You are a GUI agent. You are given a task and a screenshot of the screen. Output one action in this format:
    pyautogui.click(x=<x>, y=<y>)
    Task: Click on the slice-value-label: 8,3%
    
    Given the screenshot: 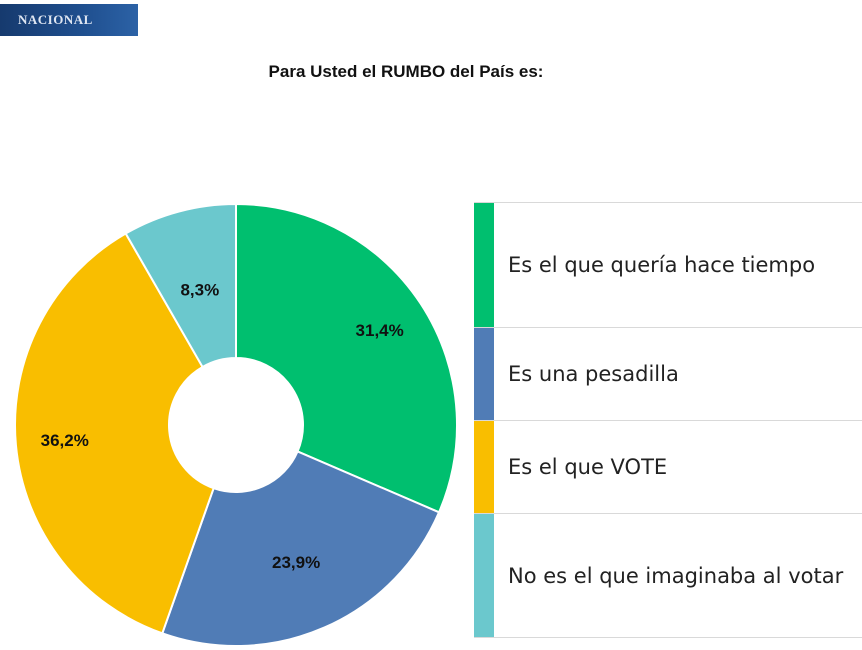 What is the action you would take?
    pyautogui.click(x=199, y=289)
    